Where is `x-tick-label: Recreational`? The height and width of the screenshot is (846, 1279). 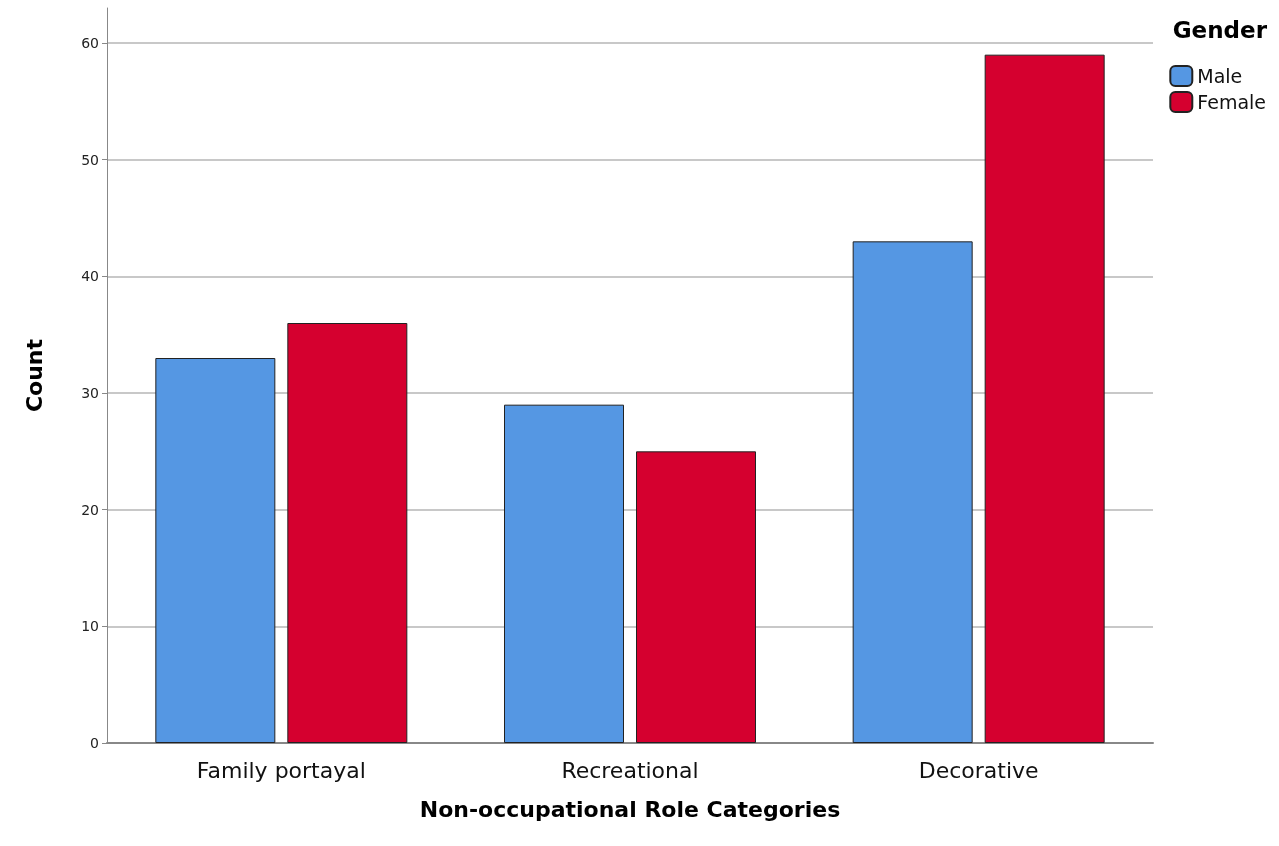
x-tick-label: Recreational is located at coordinates (630, 770).